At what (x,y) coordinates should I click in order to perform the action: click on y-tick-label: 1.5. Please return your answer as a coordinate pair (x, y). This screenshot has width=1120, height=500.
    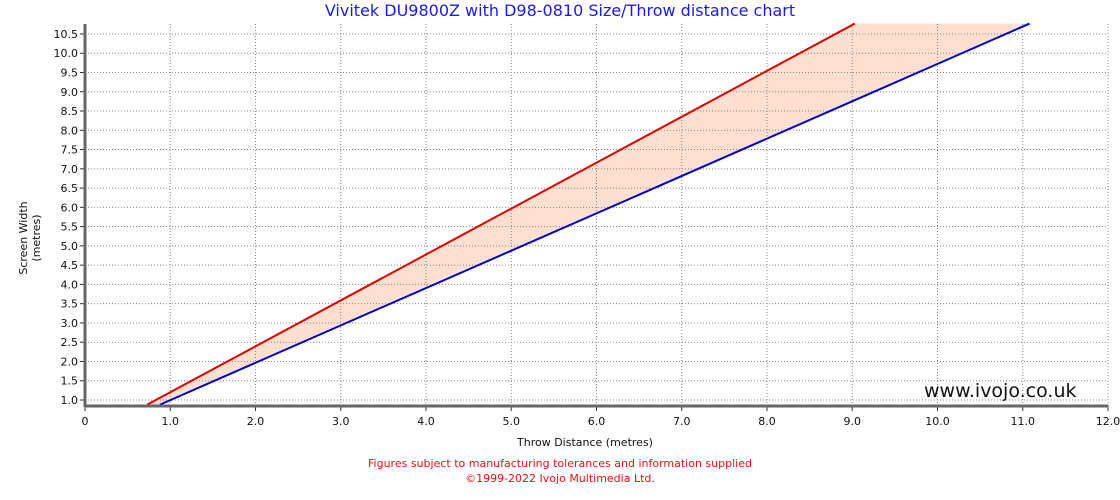
    Looking at the image, I should click on (70, 381).